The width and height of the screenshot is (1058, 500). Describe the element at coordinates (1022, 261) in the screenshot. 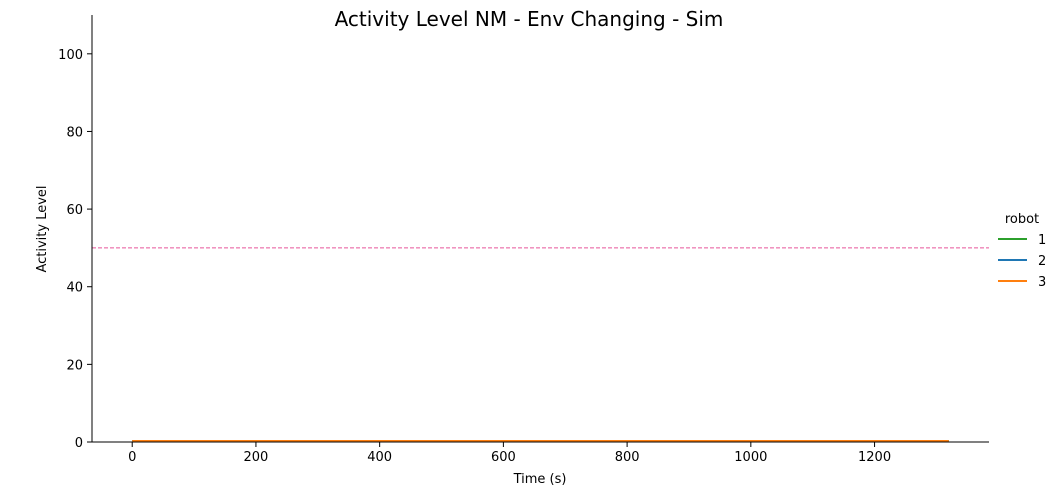

I see `legend-items: 1 2 3` at that location.